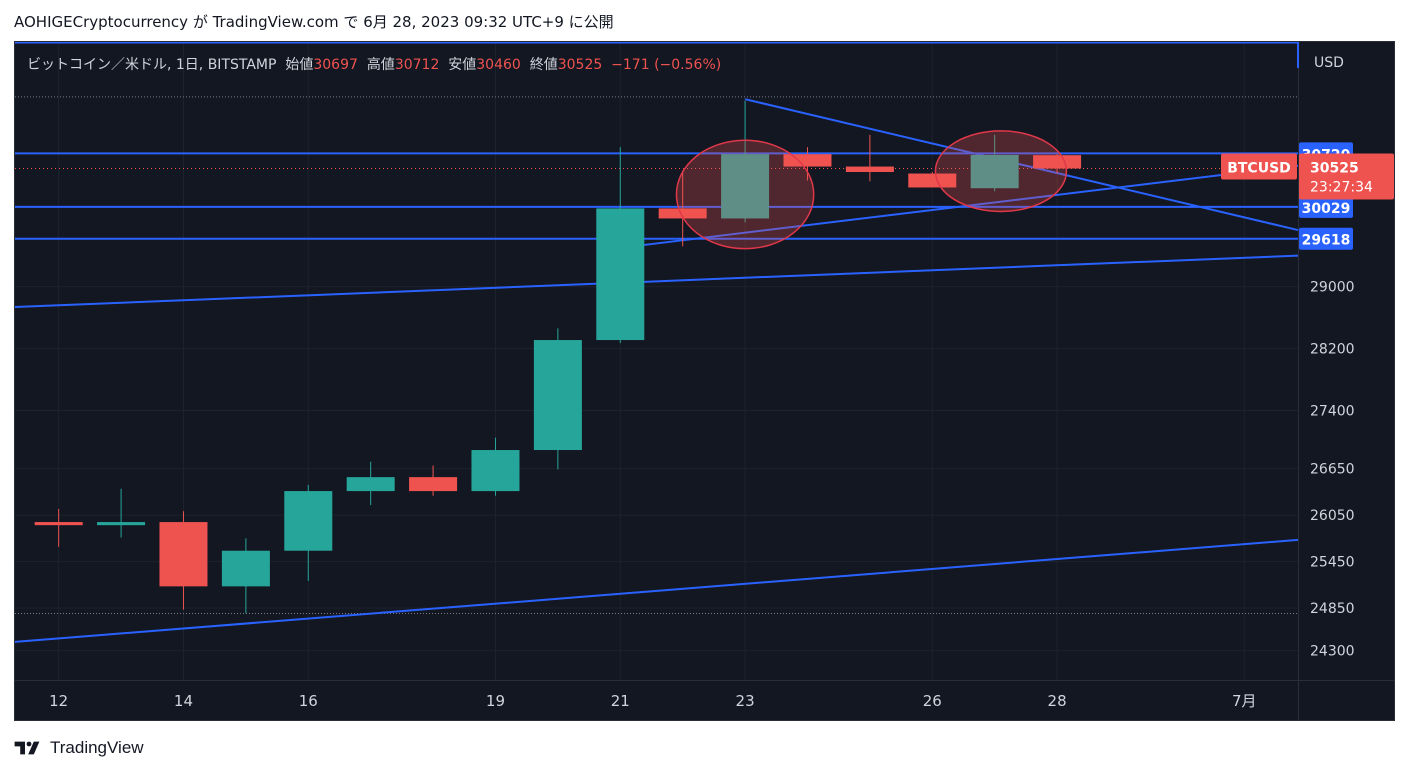  What do you see at coordinates (1057, 701) in the screenshot?
I see `x-tick-label: 28` at bounding box center [1057, 701].